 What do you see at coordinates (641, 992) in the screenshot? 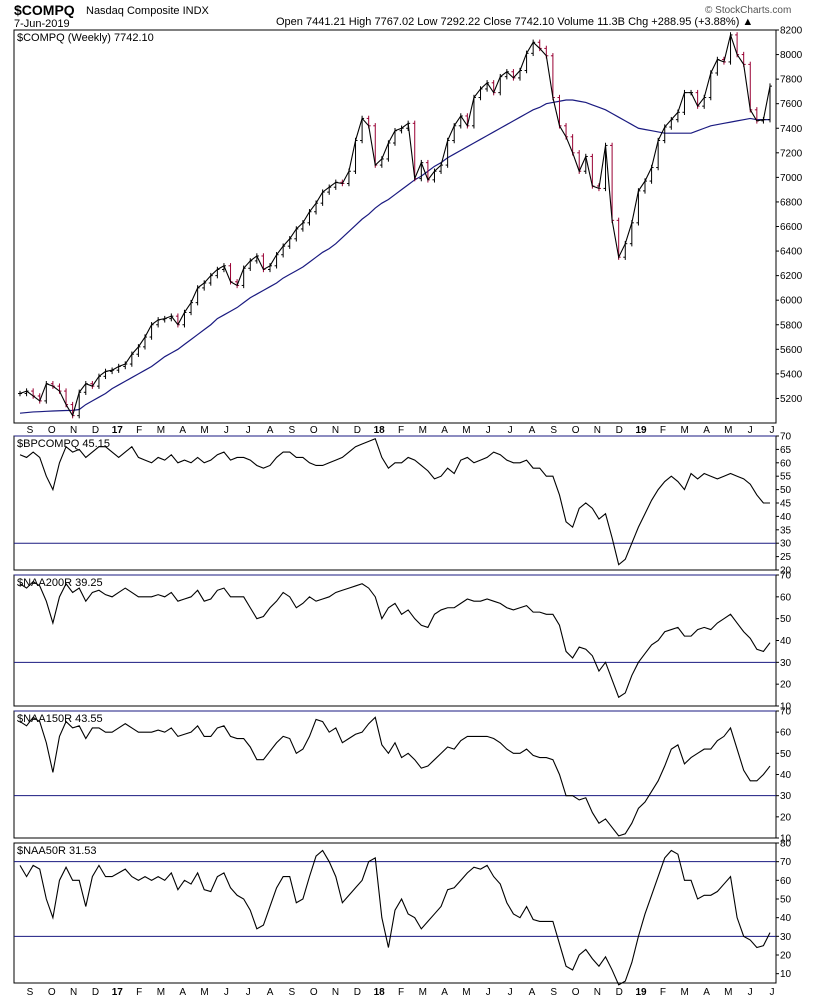
I see `x-tick-label-bottom: 19` at bounding box center [641, 992].